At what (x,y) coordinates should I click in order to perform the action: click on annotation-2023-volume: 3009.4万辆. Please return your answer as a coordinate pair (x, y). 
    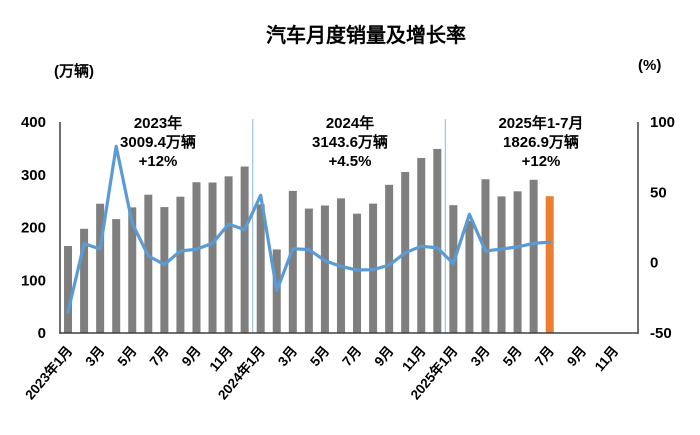
    Looking at the image, I should click on (158, 142).